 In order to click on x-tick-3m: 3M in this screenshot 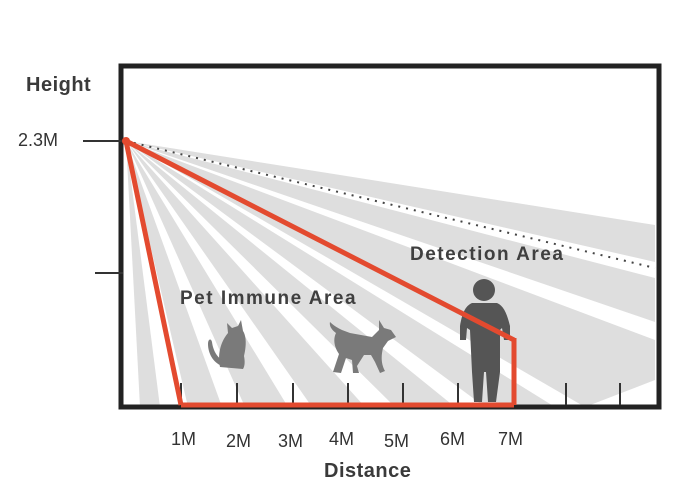, I will do `click(291, 441)`.